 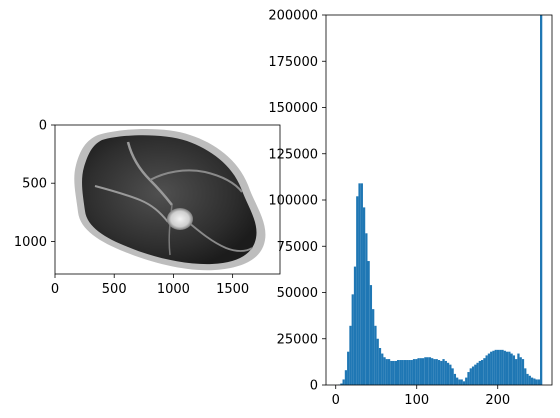 I want to click on image-y-tick-label: 0, so click(x=43, y=126).